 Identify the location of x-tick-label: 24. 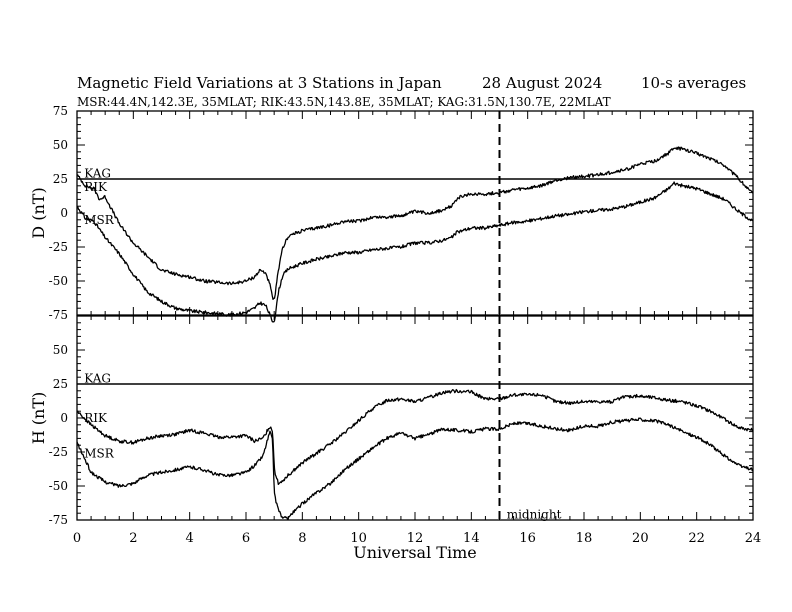
(753, 538).